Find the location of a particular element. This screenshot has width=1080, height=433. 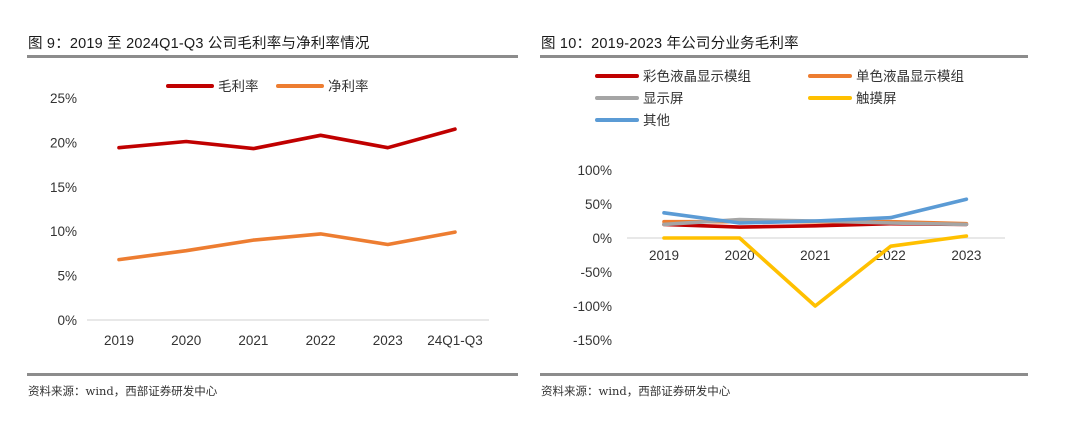

chart-1-source: 资料来源：wind，西部证券研发中心 is located at coordinates (123, 391).